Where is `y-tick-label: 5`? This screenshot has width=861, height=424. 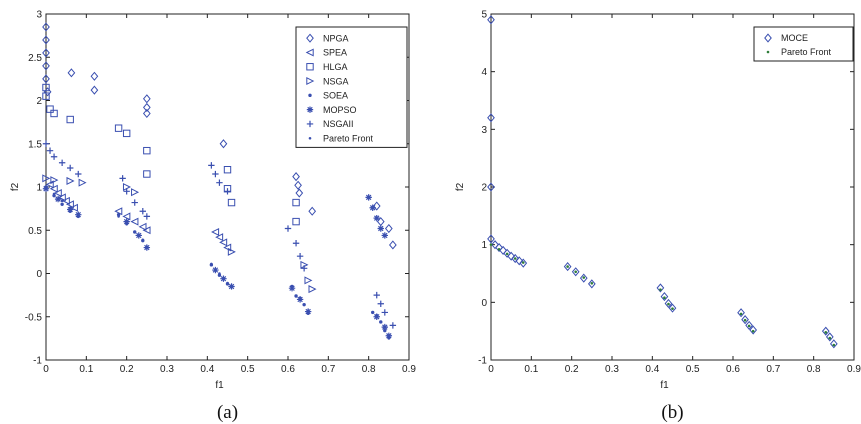 y-tick-label: 5 is located at coordinates (484, 15).